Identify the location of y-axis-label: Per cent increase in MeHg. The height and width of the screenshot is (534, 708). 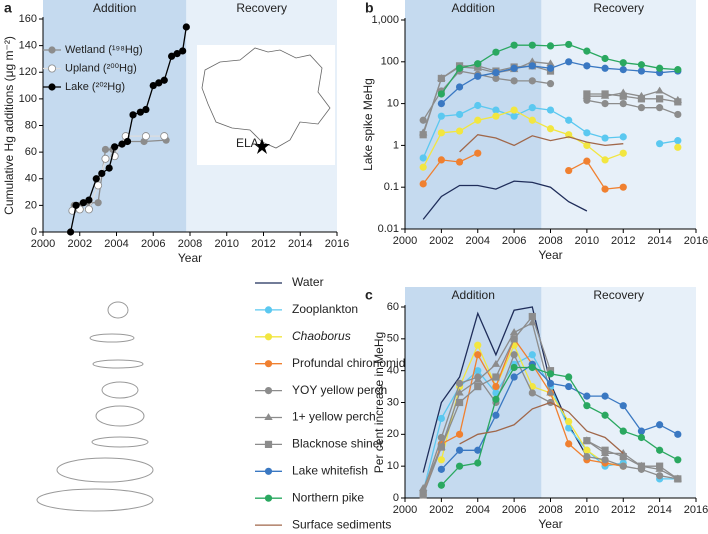
(379, 402).